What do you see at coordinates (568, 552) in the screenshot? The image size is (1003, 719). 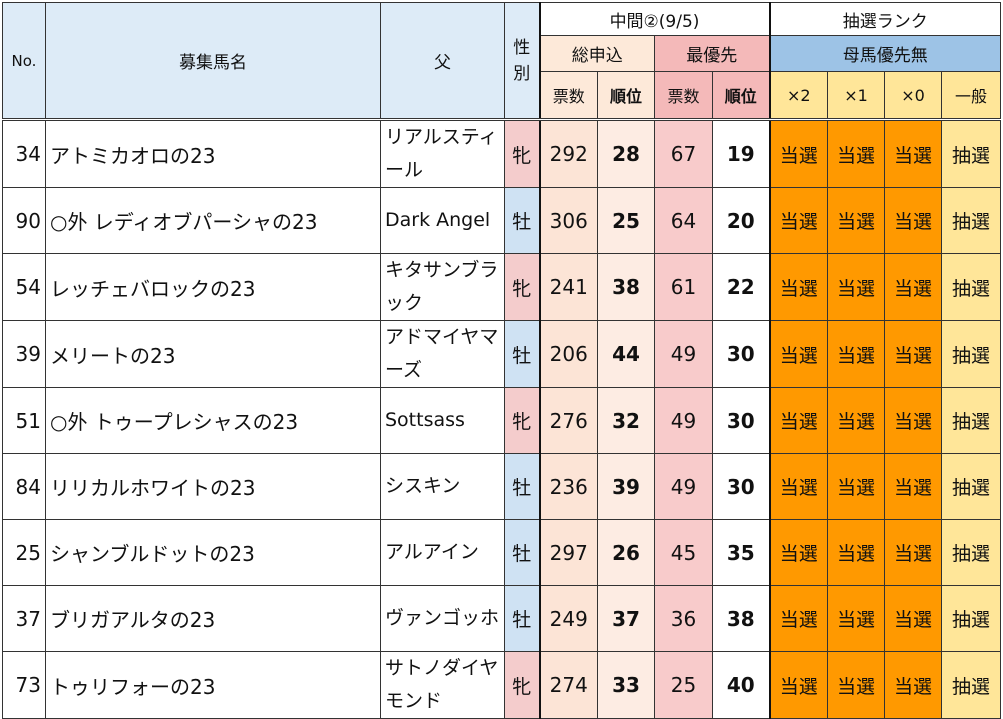 I see `total-votes: 297` at bounding box center [568, 552].